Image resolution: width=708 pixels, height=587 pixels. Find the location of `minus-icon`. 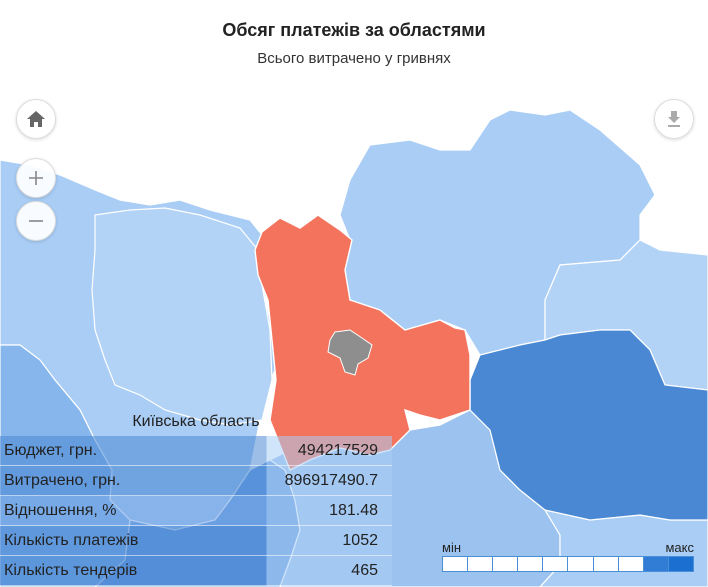

minus-icon is located at coordinates (36, 221).